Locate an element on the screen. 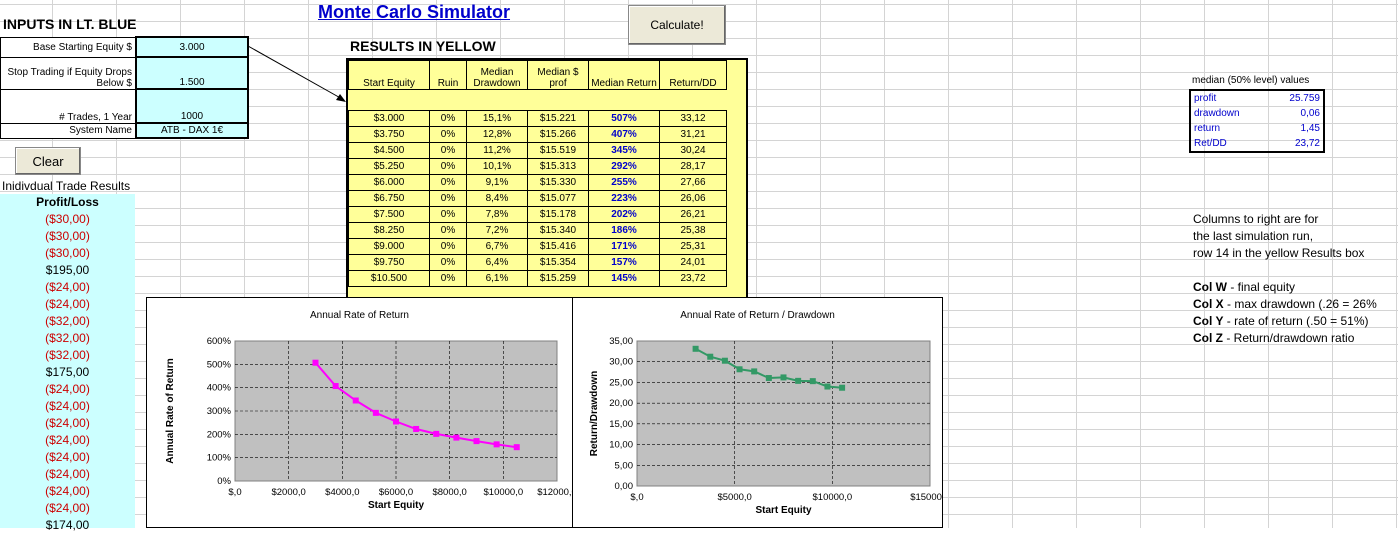 The height and width of the screenshot is (534, 1398). results-title: RESULTS IN YELLOW is located at coordinates (423, 46).